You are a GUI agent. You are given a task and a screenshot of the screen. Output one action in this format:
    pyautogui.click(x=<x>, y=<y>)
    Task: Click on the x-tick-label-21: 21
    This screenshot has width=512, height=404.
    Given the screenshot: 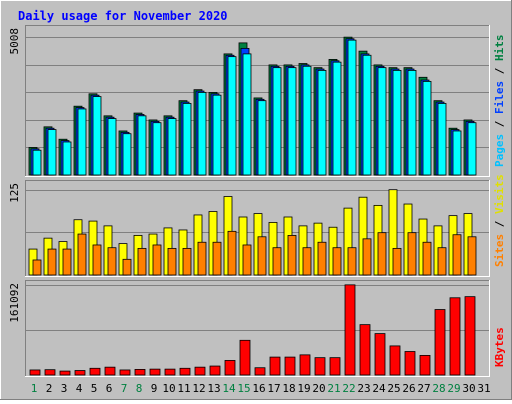 What is the action you would take?
    pyautogui.click(x=333, y=388)
    